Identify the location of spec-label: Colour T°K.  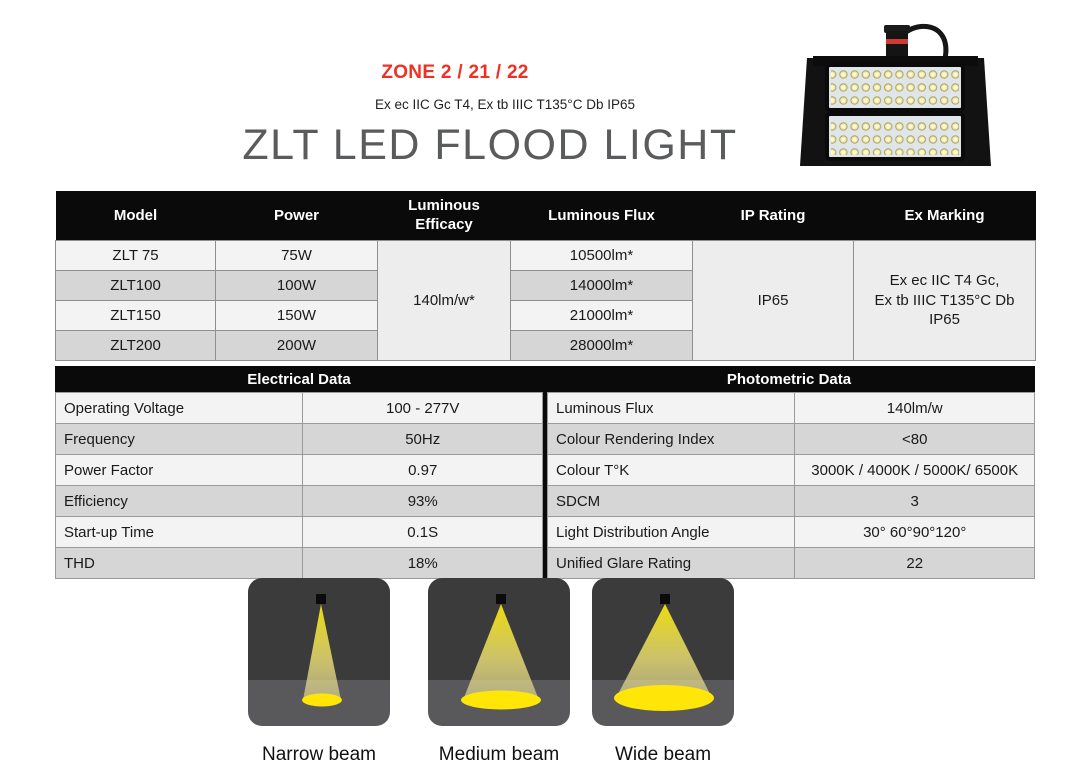
(671, 470).